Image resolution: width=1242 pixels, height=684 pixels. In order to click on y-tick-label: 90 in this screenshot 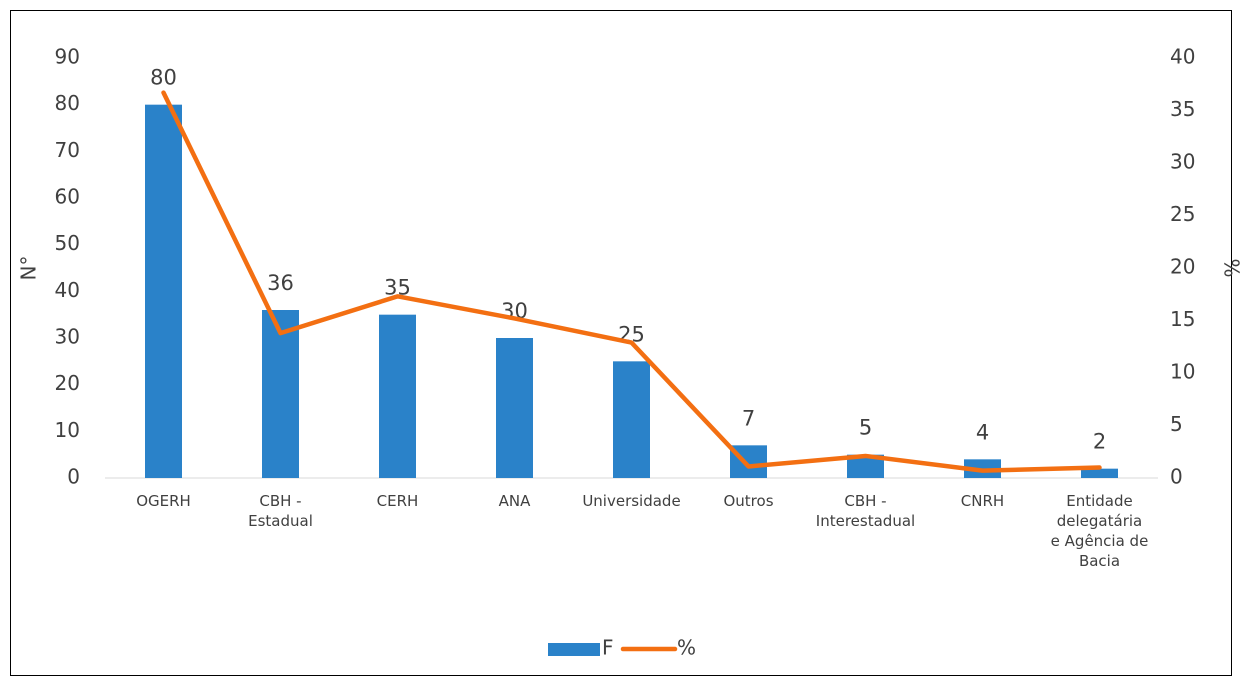, I will do `click(67, 57)`.